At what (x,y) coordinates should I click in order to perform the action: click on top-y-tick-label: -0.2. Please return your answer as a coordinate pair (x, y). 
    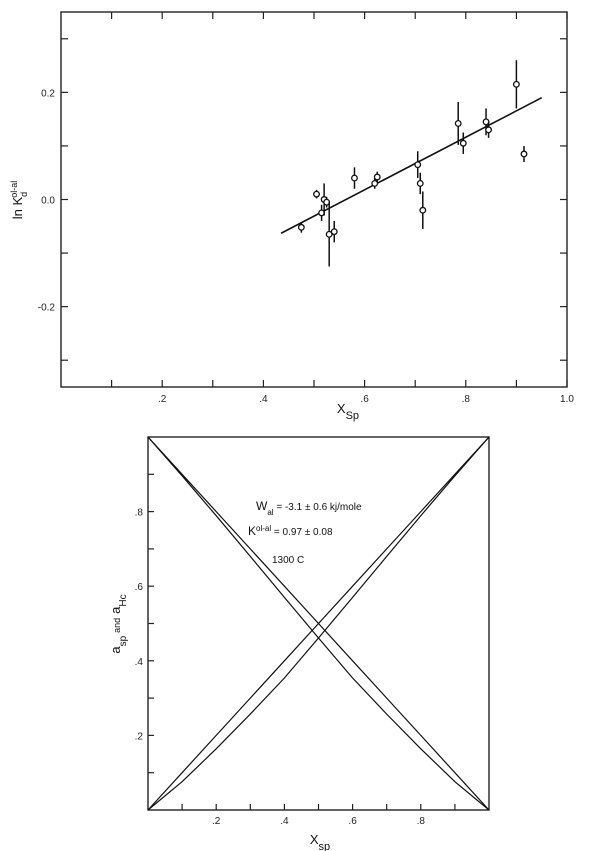
    Looking at the image, I should click on (47, 308).